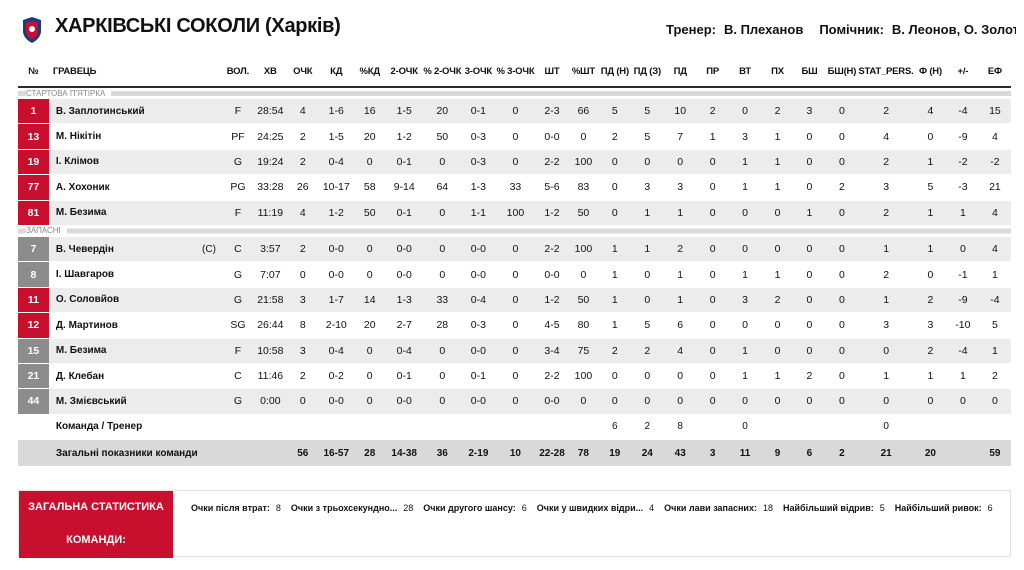  What do you see at coordinates (100, 111) in the screenshot?
I see `player-name-text: В. Заплотинський` at bounding box center [100, 111].